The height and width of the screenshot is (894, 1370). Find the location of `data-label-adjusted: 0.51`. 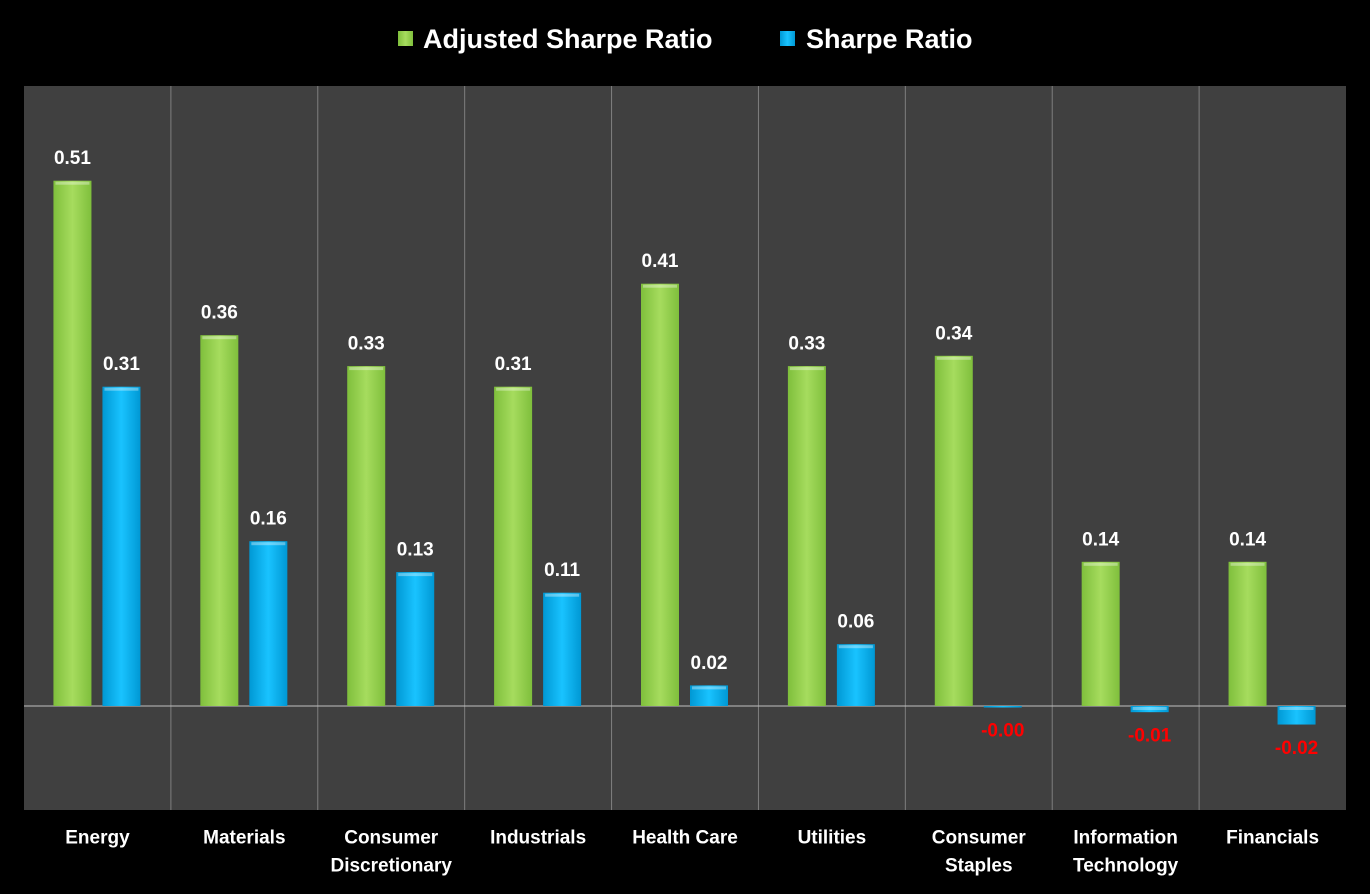

data-label-adjusted: 0.51 is located at coordinates (72, 158).